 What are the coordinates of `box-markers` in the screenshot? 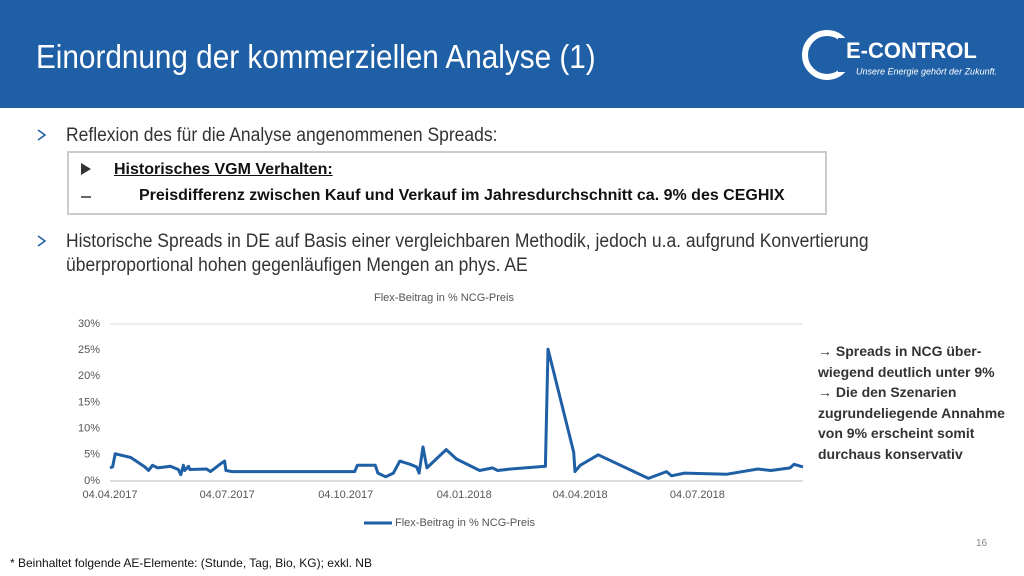 It's located at (86, 180).